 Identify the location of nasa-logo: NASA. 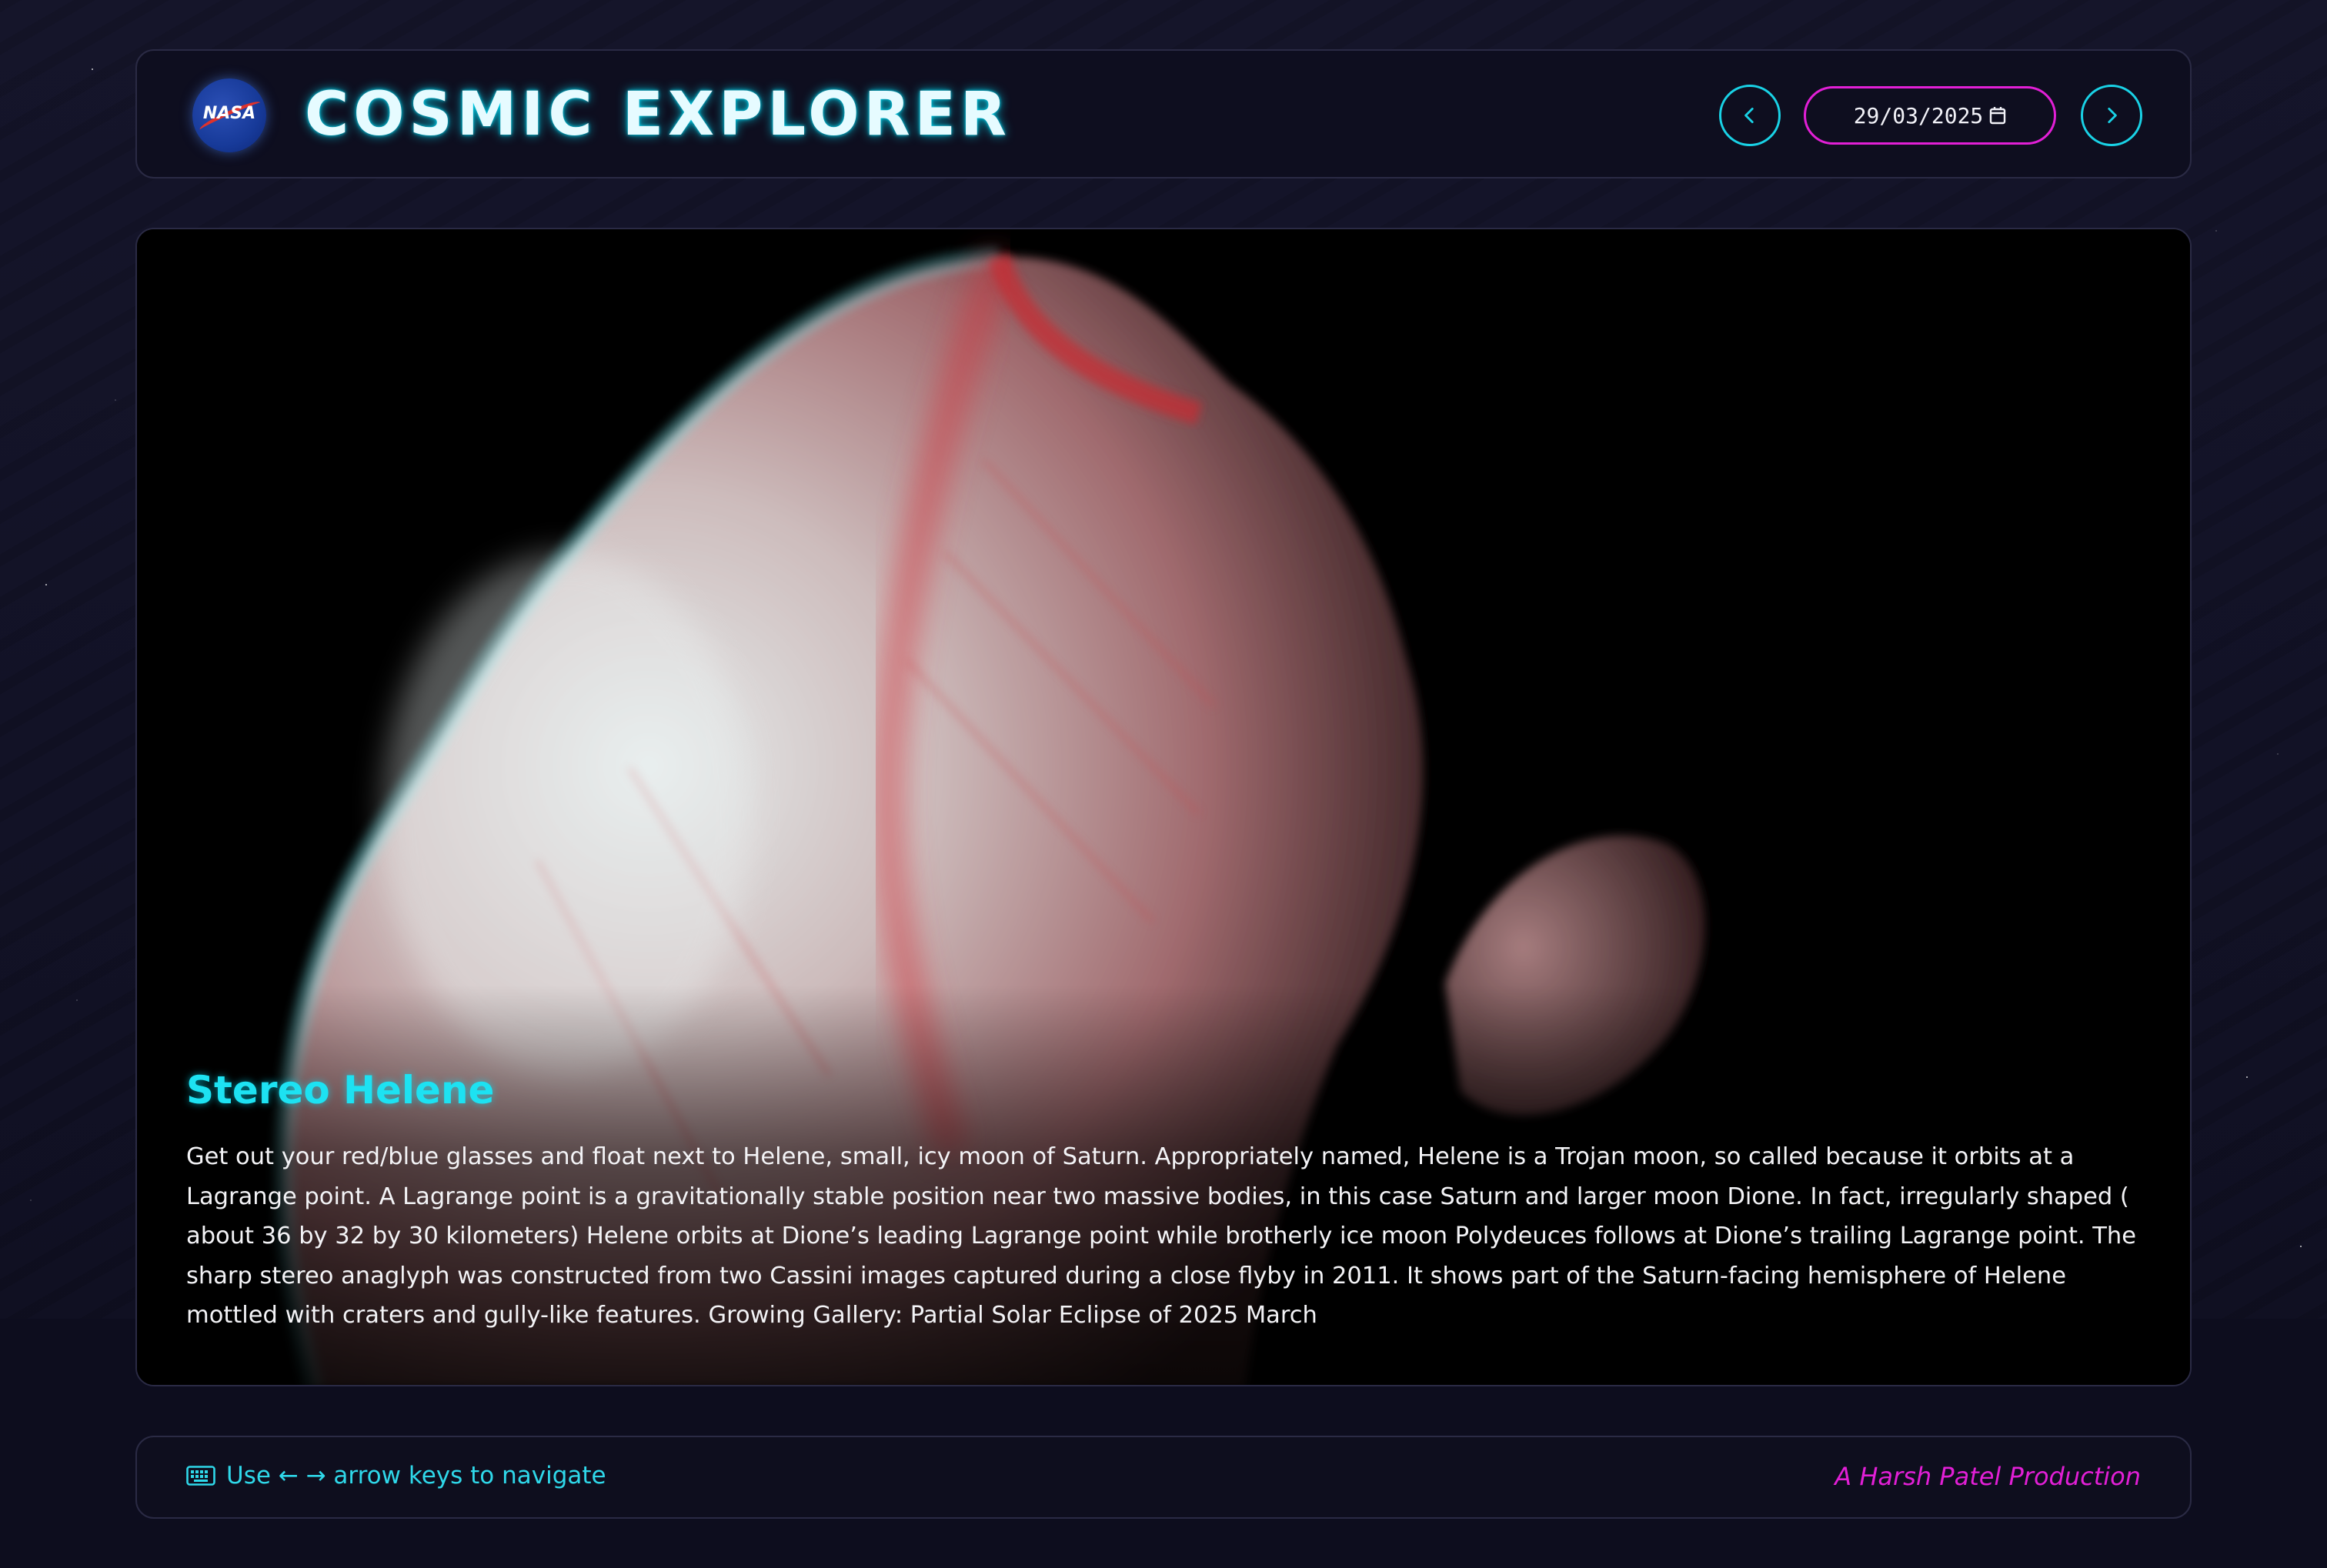
(229, 115).